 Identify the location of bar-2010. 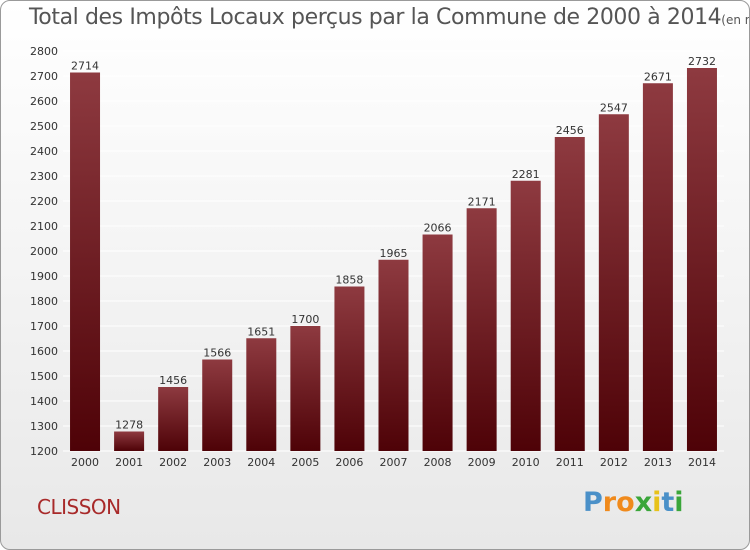
(525, 315).